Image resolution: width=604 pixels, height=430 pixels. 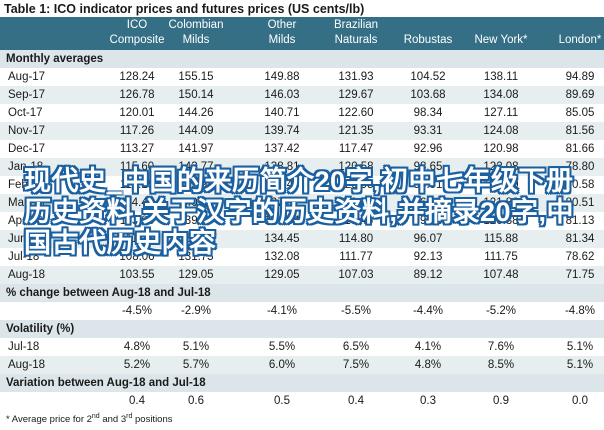 I want to click on table-cell: 0.4, so click(x=356, y=401).